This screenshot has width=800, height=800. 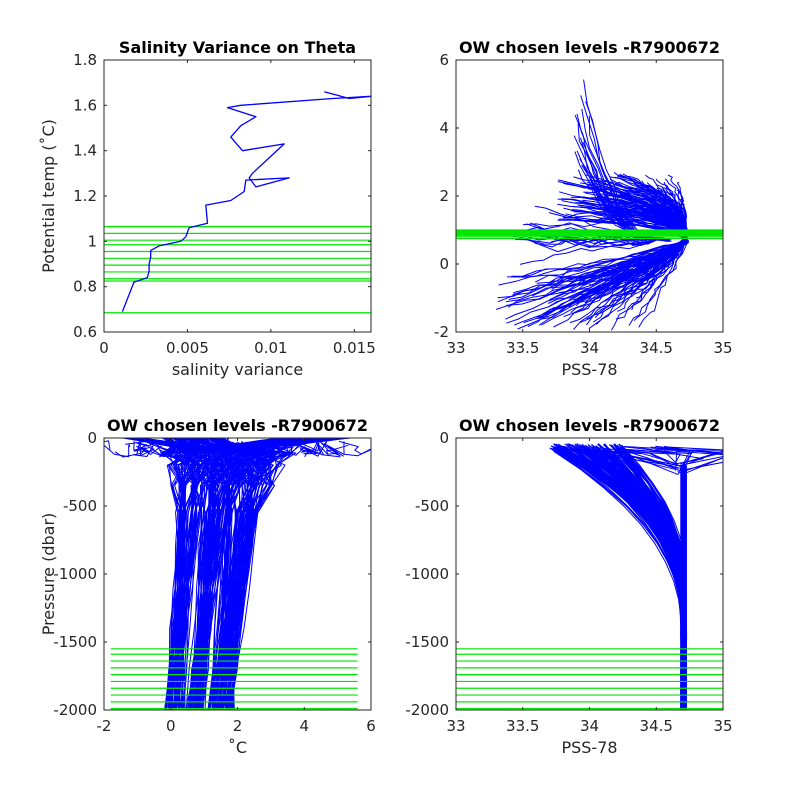 I want to click on y-tick-label: 4, so click(x=444, y=128).